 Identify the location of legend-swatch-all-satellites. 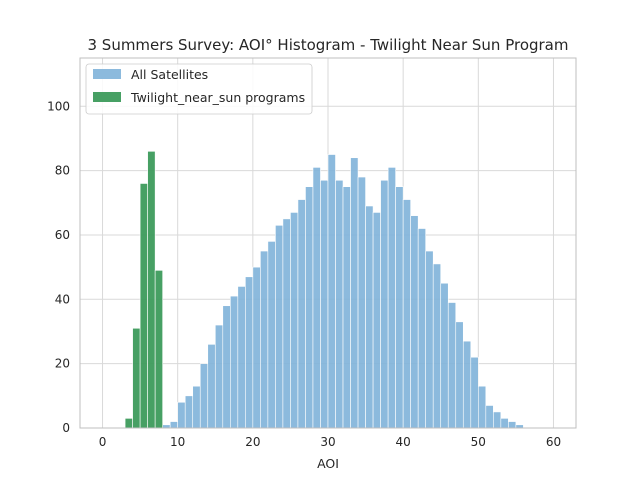
(107, 74).